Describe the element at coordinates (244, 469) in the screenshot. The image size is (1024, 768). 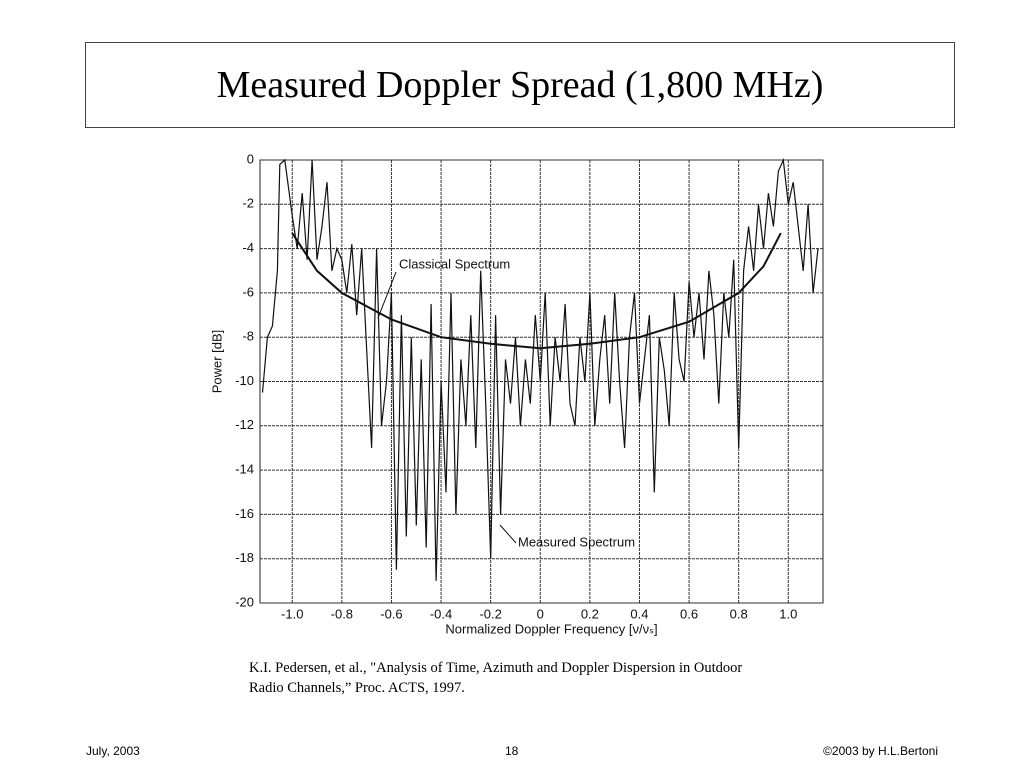
I see `y-tick-label: -14` at that location.